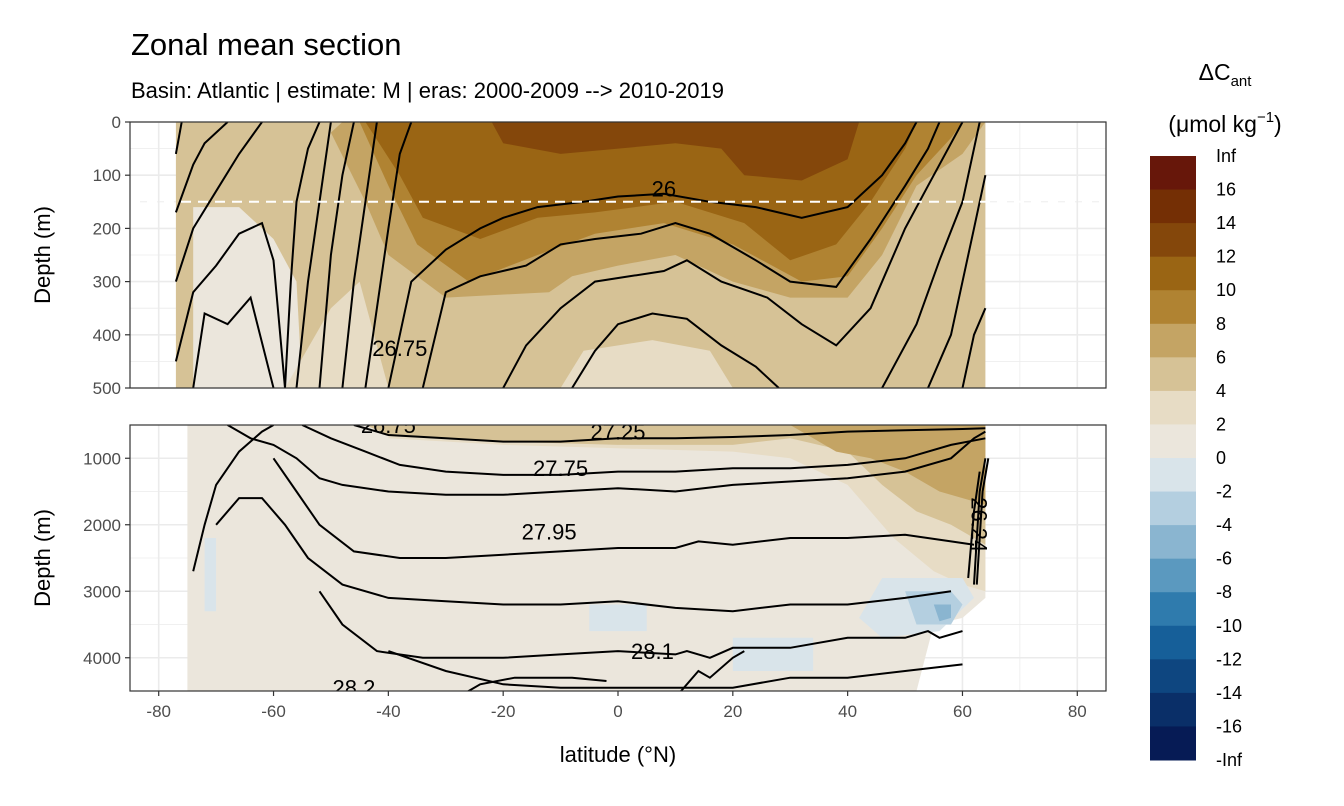  What do you see at coordinates (1229, 693) in the screenshot?
I see `legend-label: -14` at bounding box center [1229, 693].